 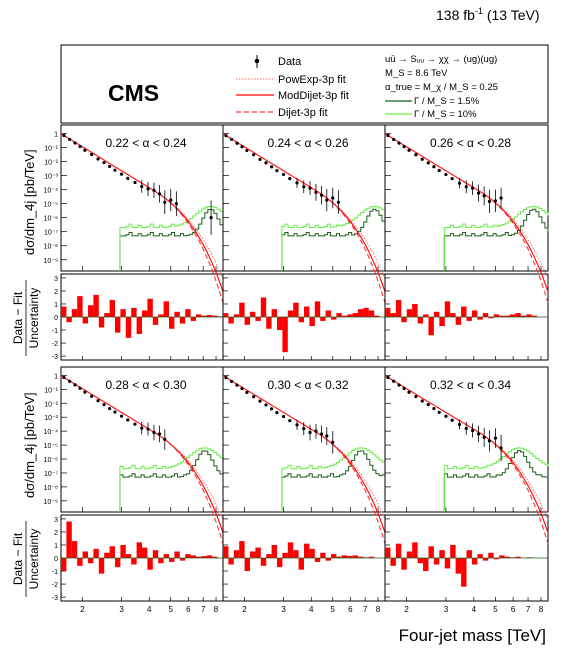 What do you see at coordinates (470, 385) in the screenshot?
I see `alpha-bin-label: 0.32 < α < 0.34` at bounding box center [470, 385].